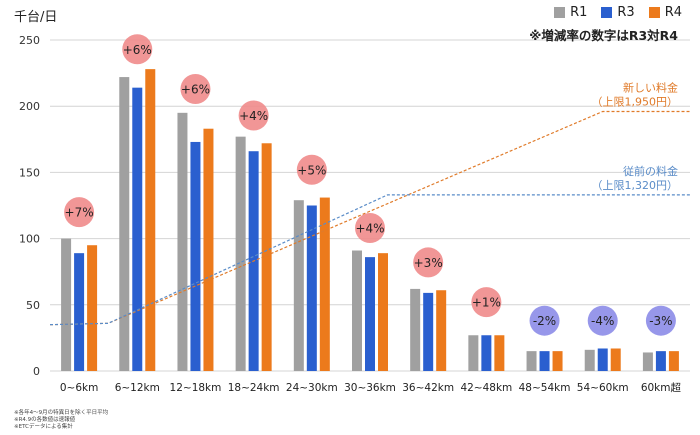  I want to click on old-fee-label-2: （上限1,320円）, so click(635, 185).